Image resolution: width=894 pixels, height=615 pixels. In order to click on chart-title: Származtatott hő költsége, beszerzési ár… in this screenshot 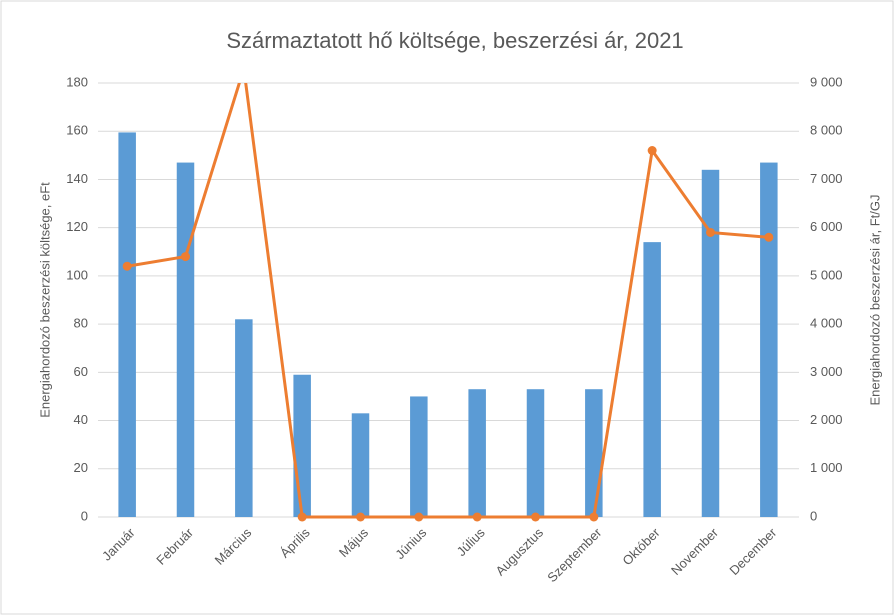, I will do `click(454, 40)`.